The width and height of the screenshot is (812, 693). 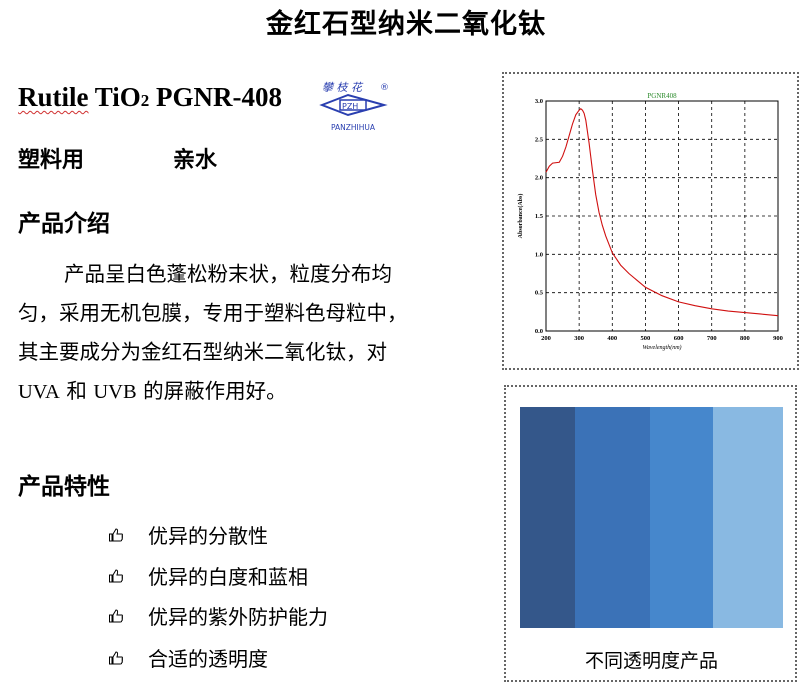 I want to click on panzhihua-logo: 攀 枝 花 ® PZH PANZHIHUA, so click(x=354, y=108).